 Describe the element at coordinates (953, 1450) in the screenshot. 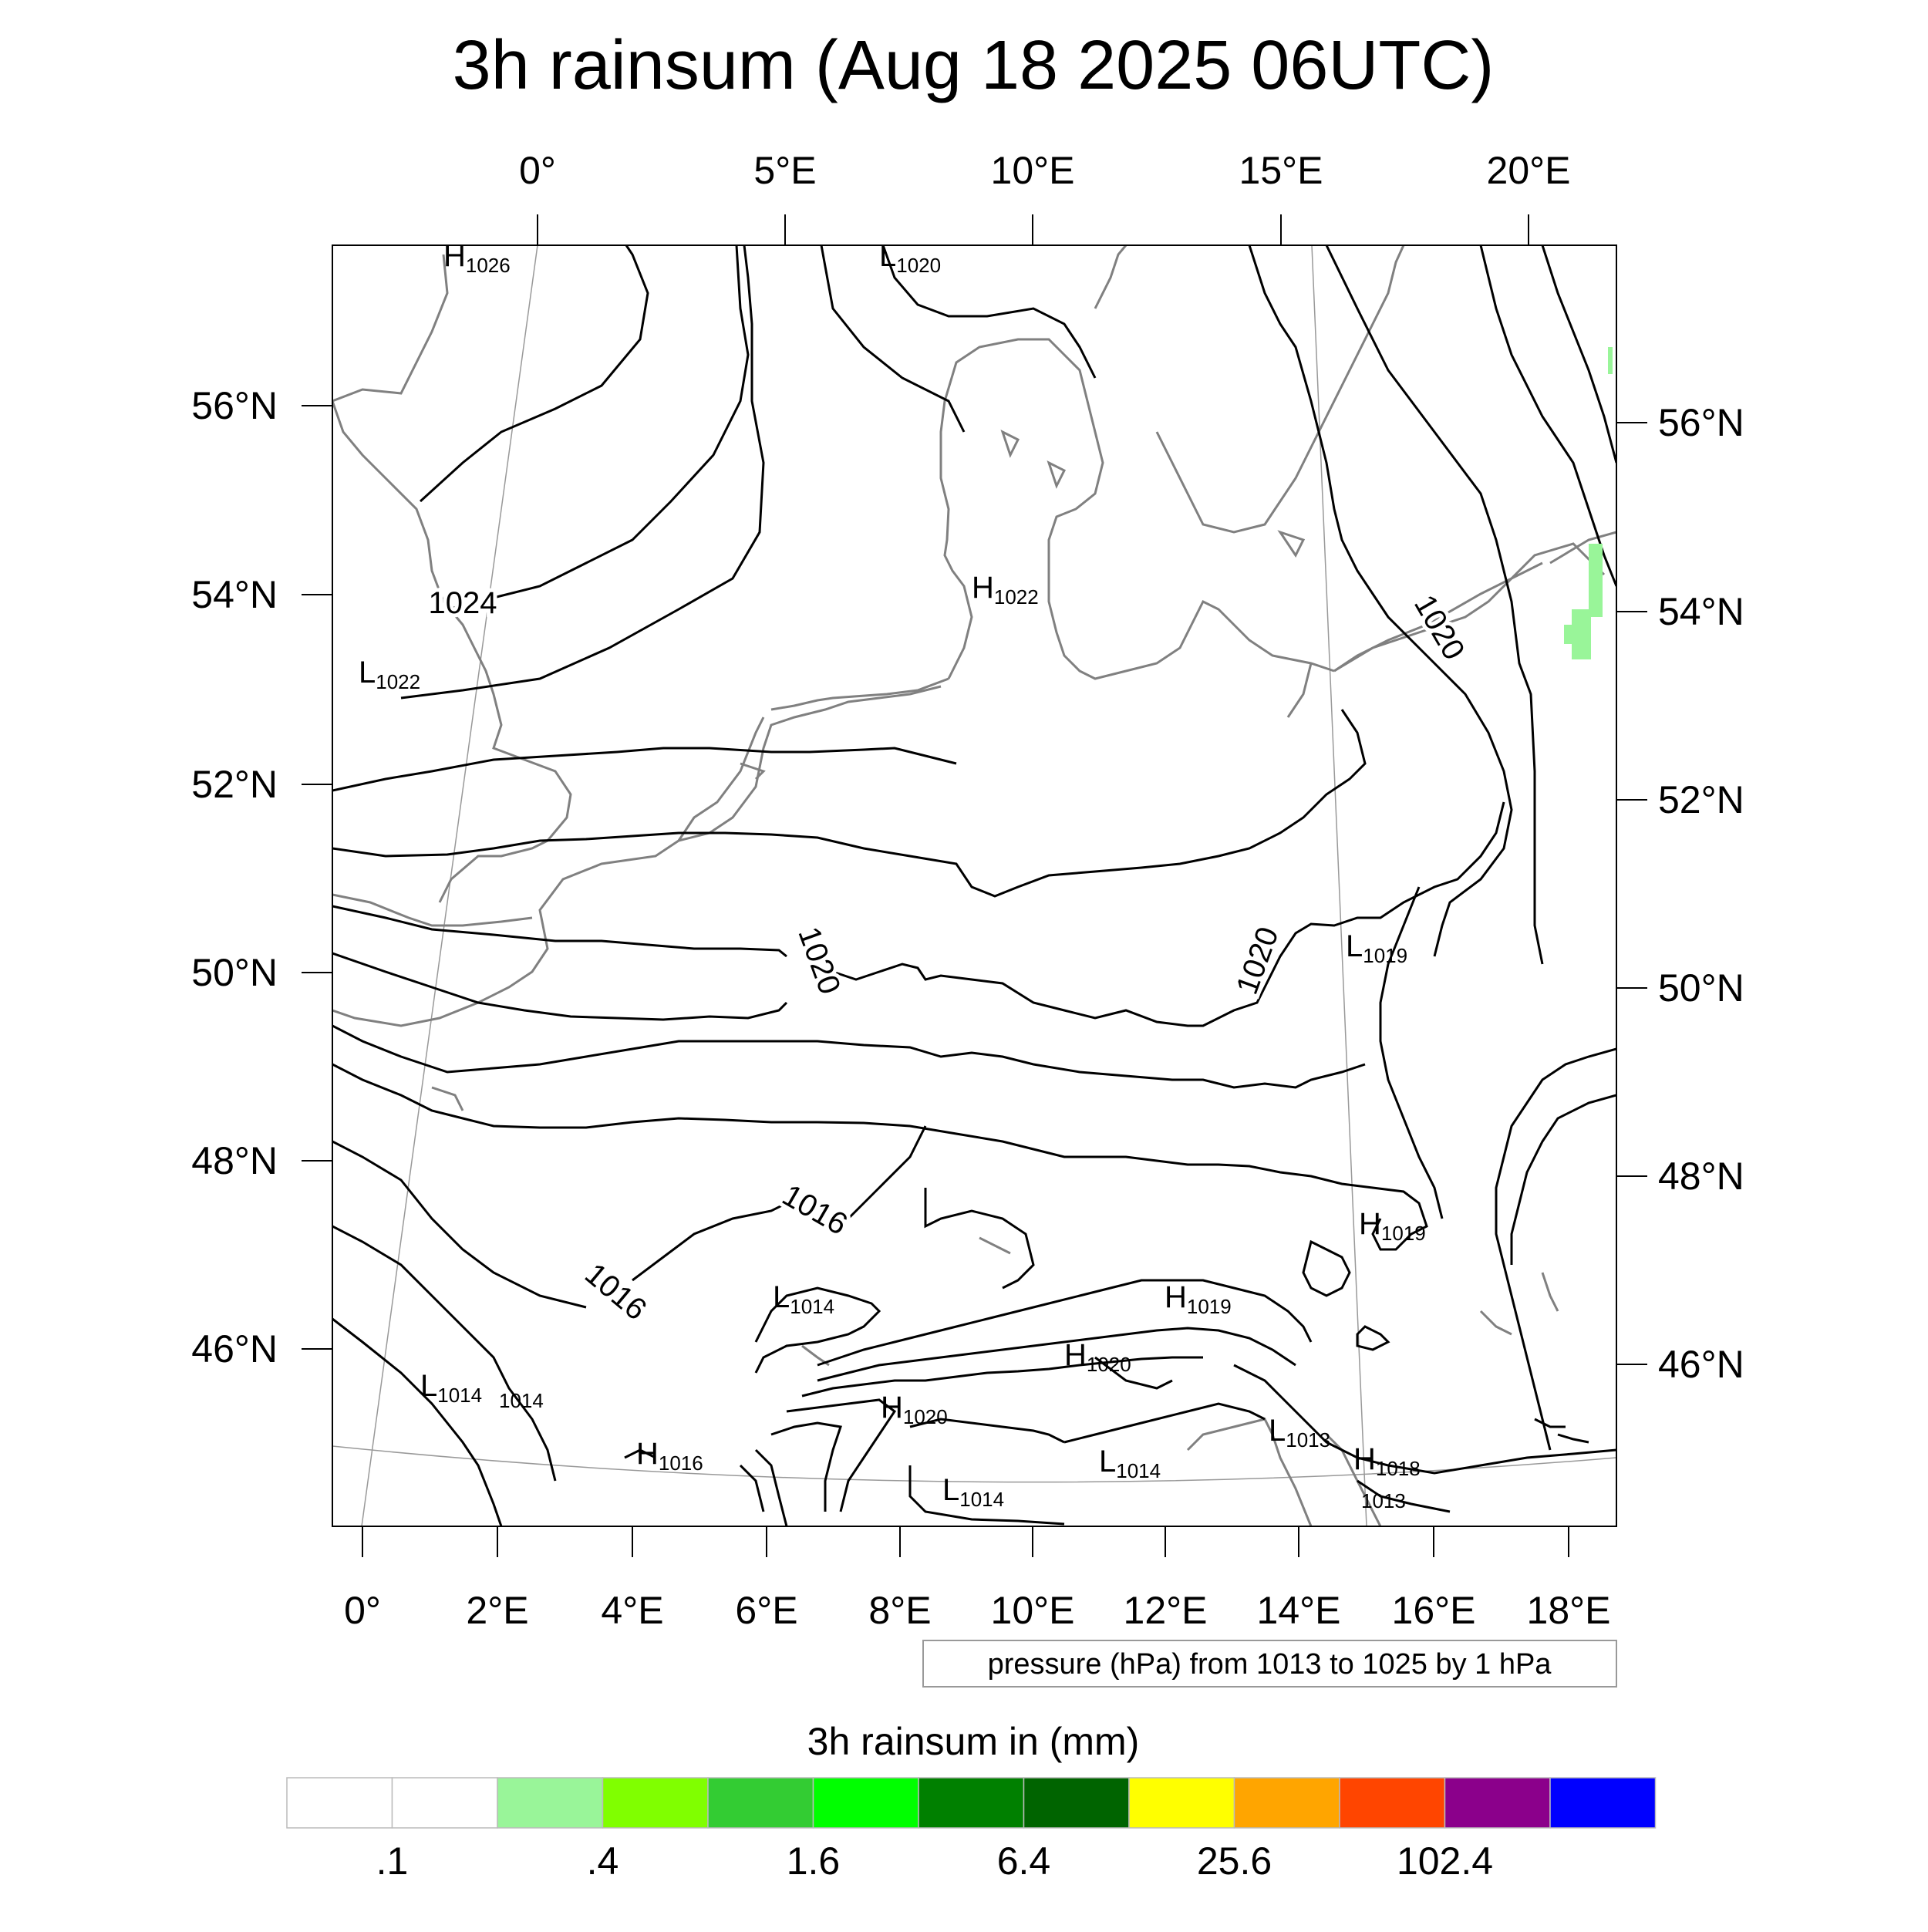

I see `minor-labels: 1014 1013` at that location.